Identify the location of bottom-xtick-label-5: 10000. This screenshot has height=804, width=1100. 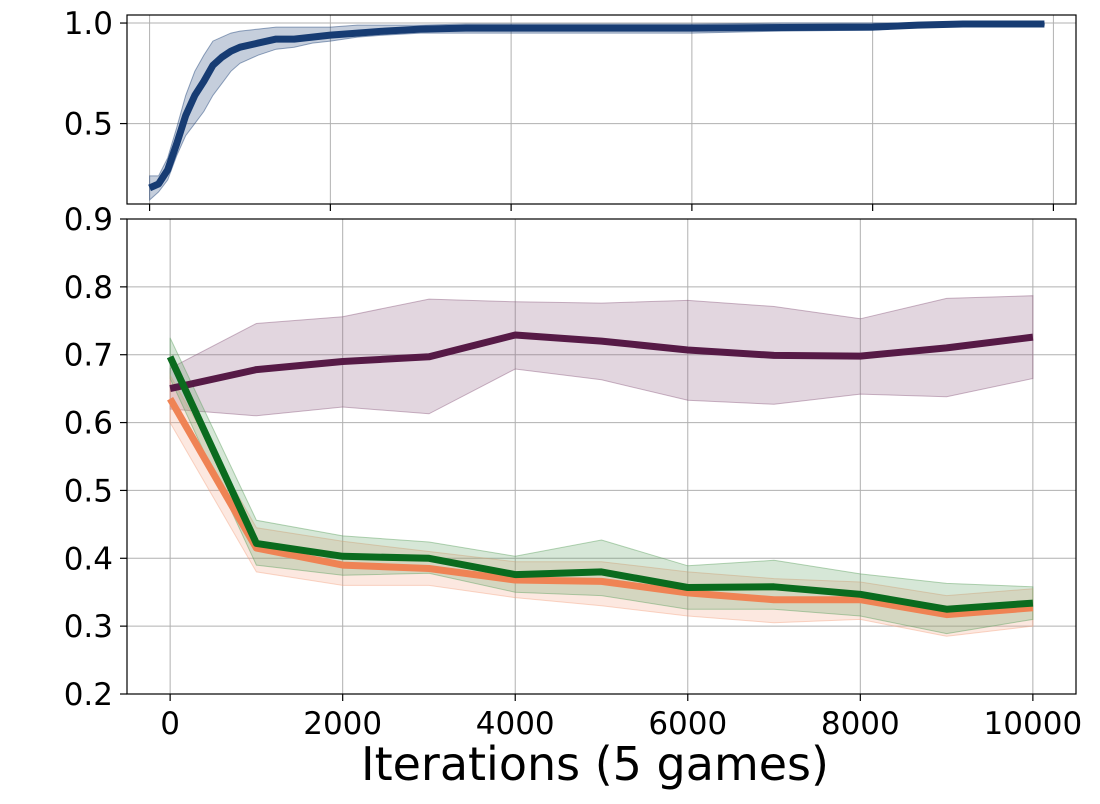
(1033, 724).